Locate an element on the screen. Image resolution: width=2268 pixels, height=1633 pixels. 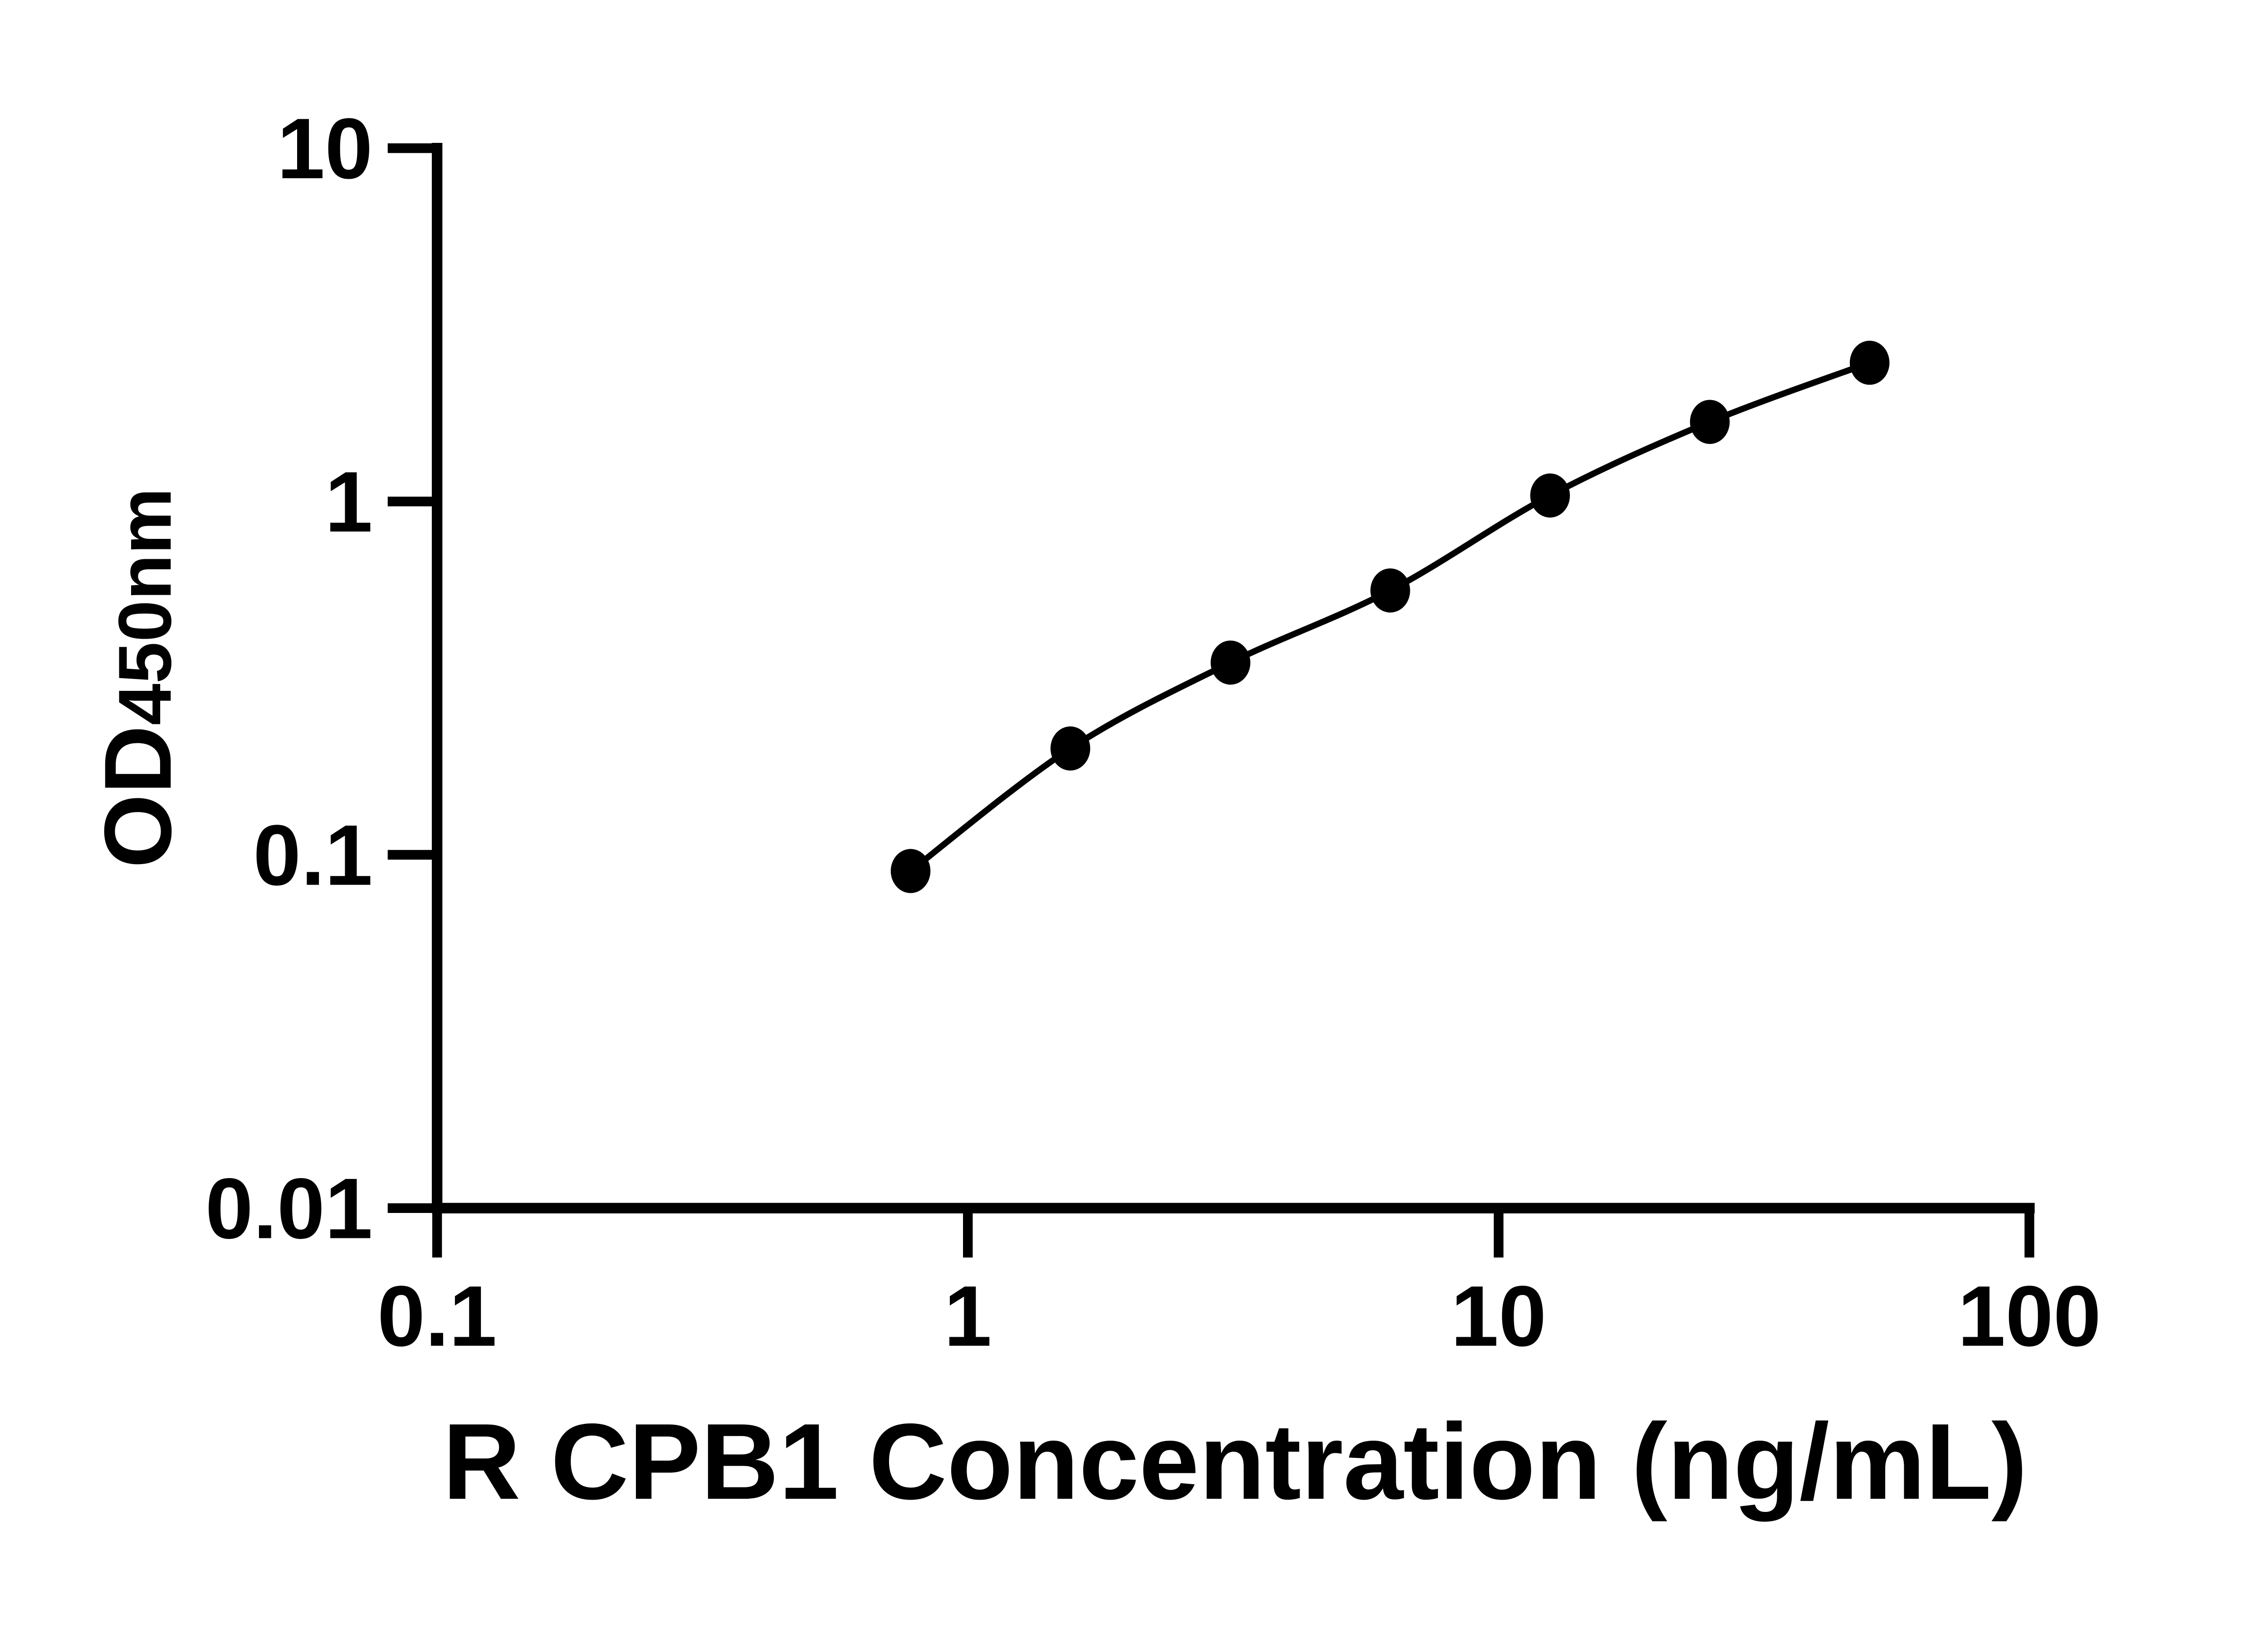
y-axis-title: OD450nm is located at coordinates (137, 678).